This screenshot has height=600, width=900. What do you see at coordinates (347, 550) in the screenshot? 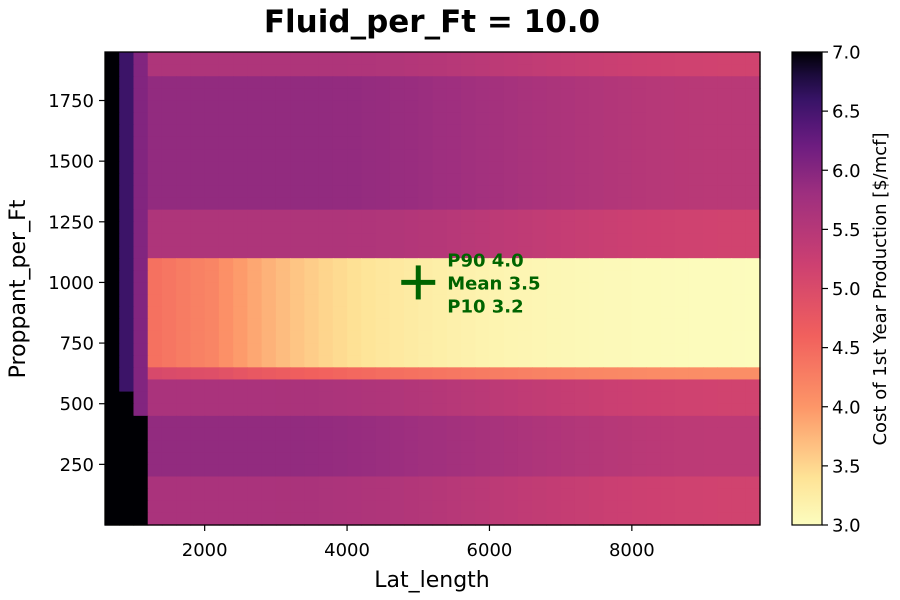
I see `x-tick-label: 4000` at bounding box center [347, 550].